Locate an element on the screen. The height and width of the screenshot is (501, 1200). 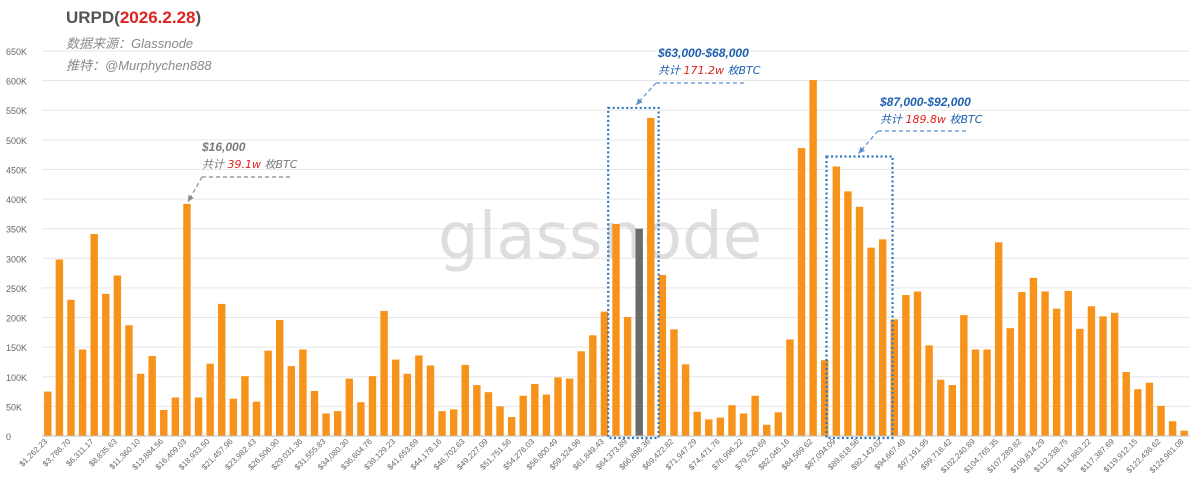
title-date: 2026.2.28 is located at coordinates (157, 17).